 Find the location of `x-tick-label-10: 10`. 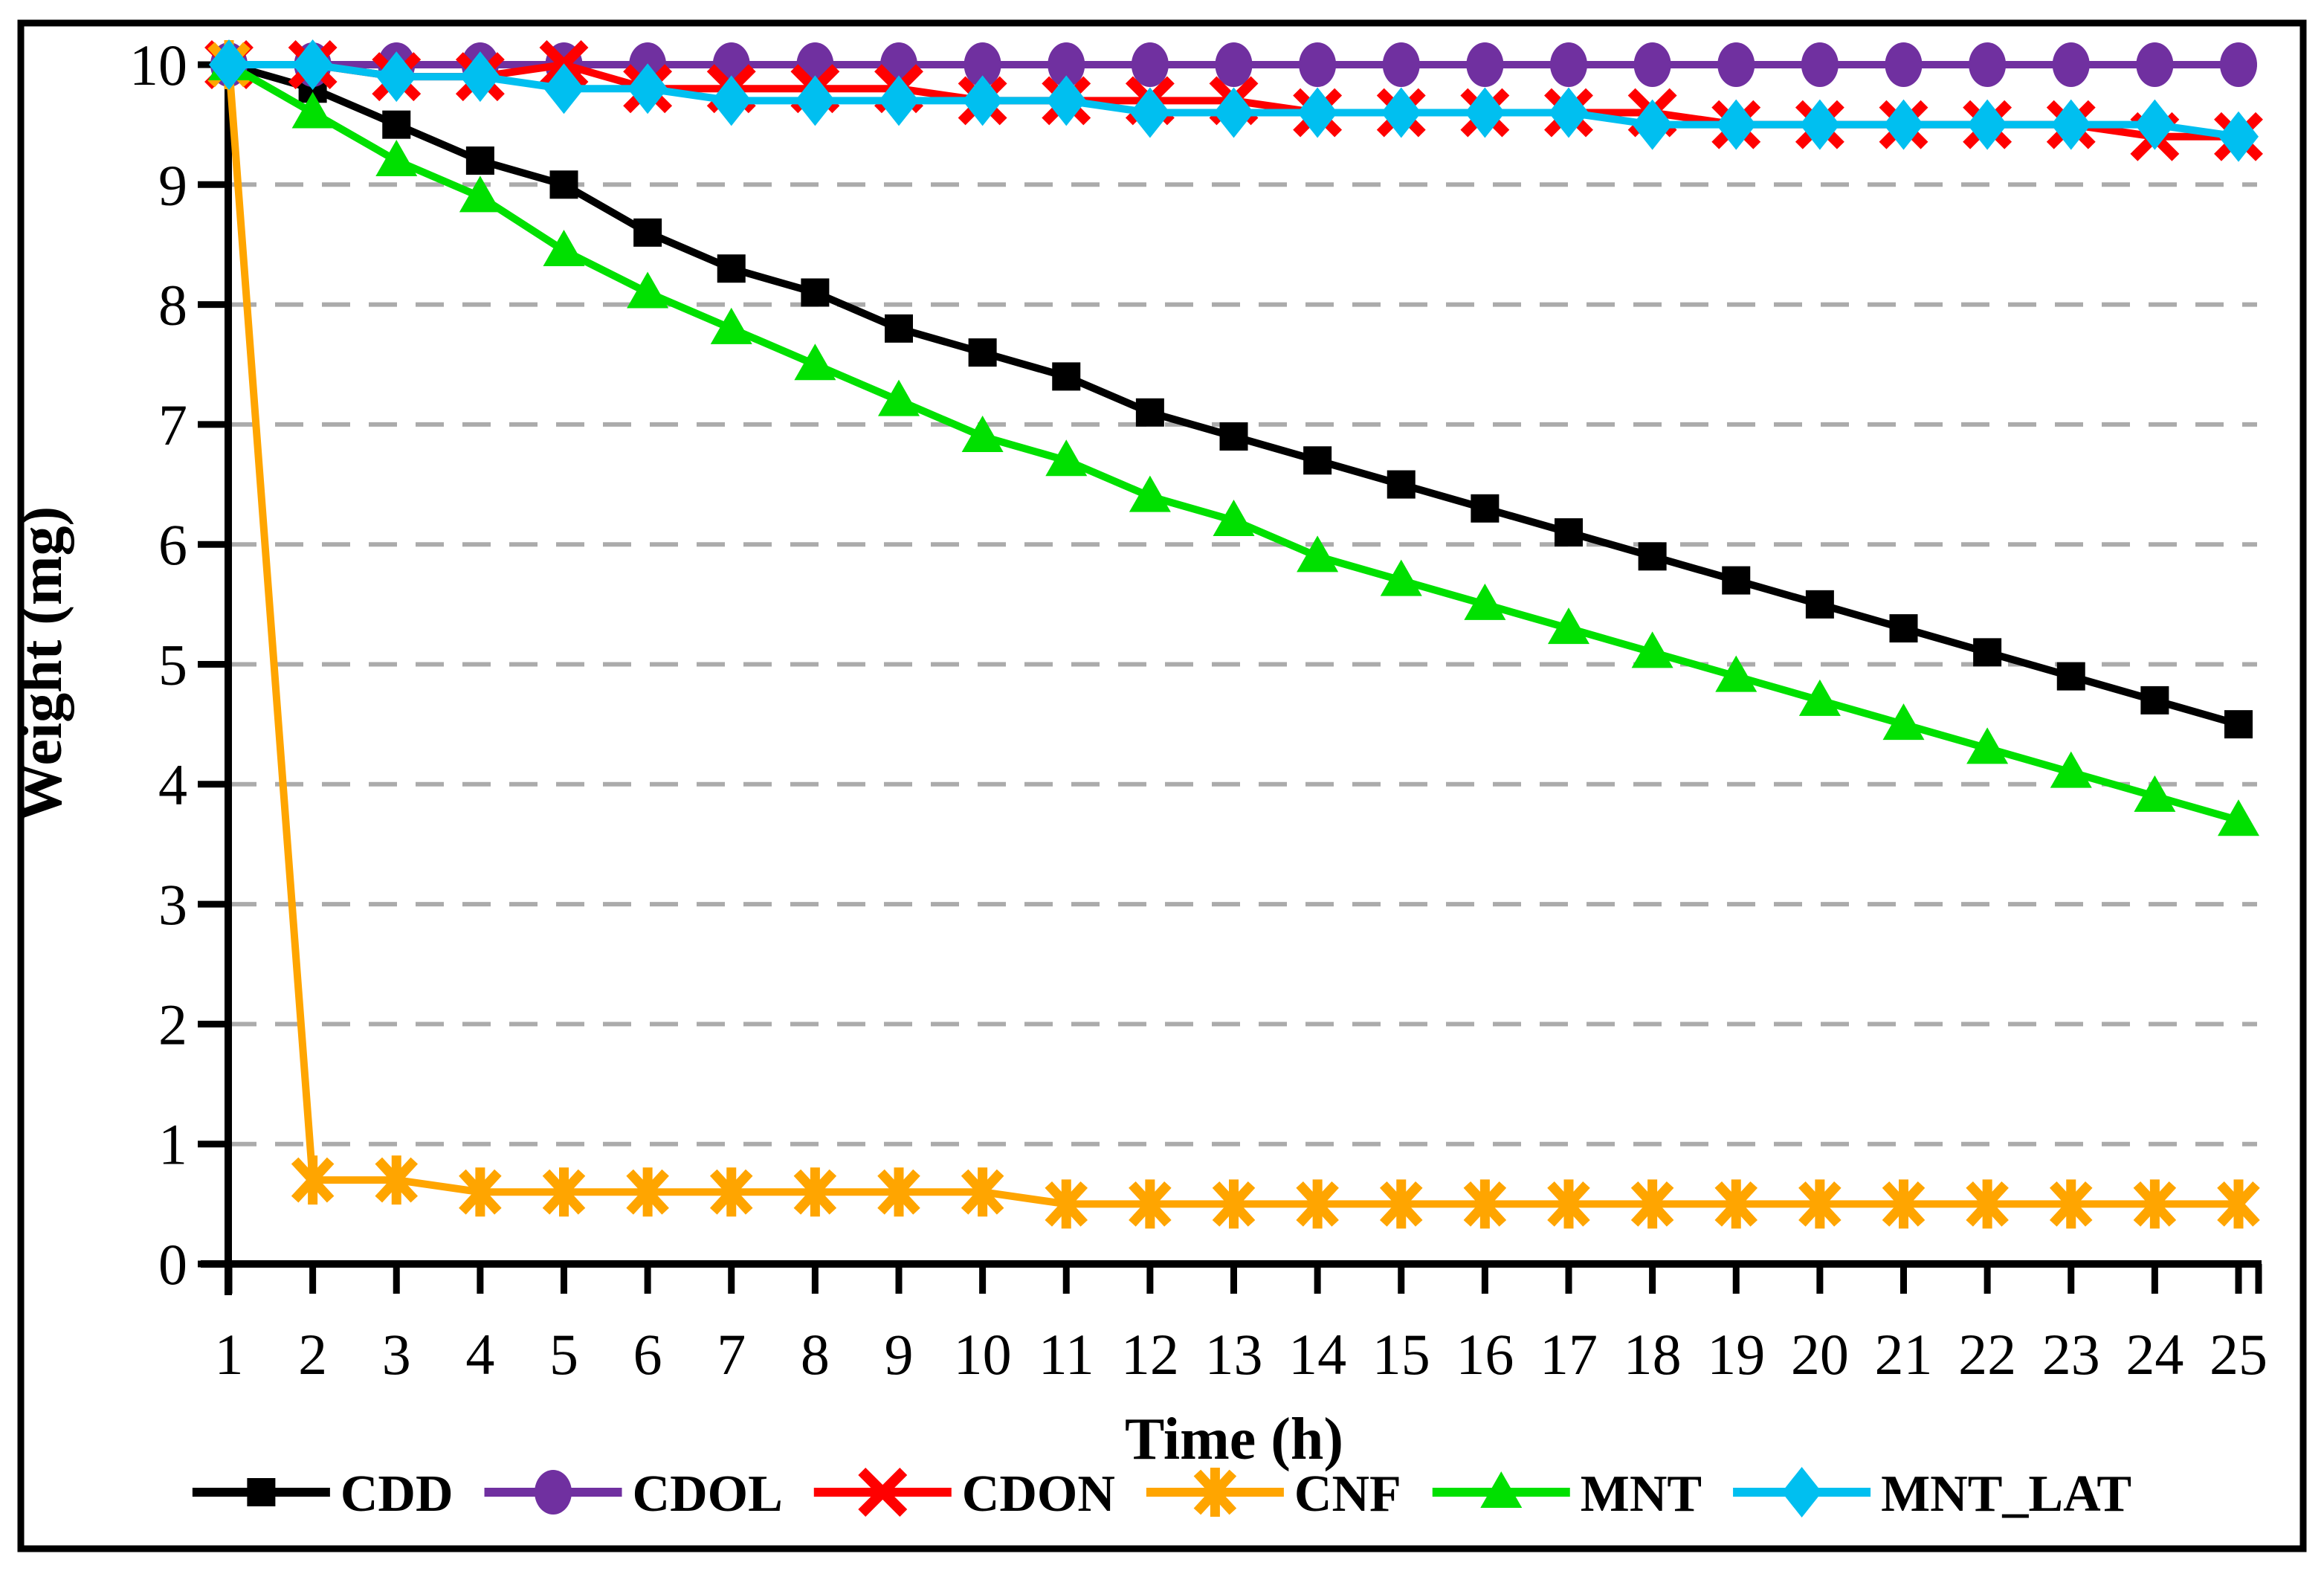

x-tick-label-10: 10 is located at coordinates (983, 1354).